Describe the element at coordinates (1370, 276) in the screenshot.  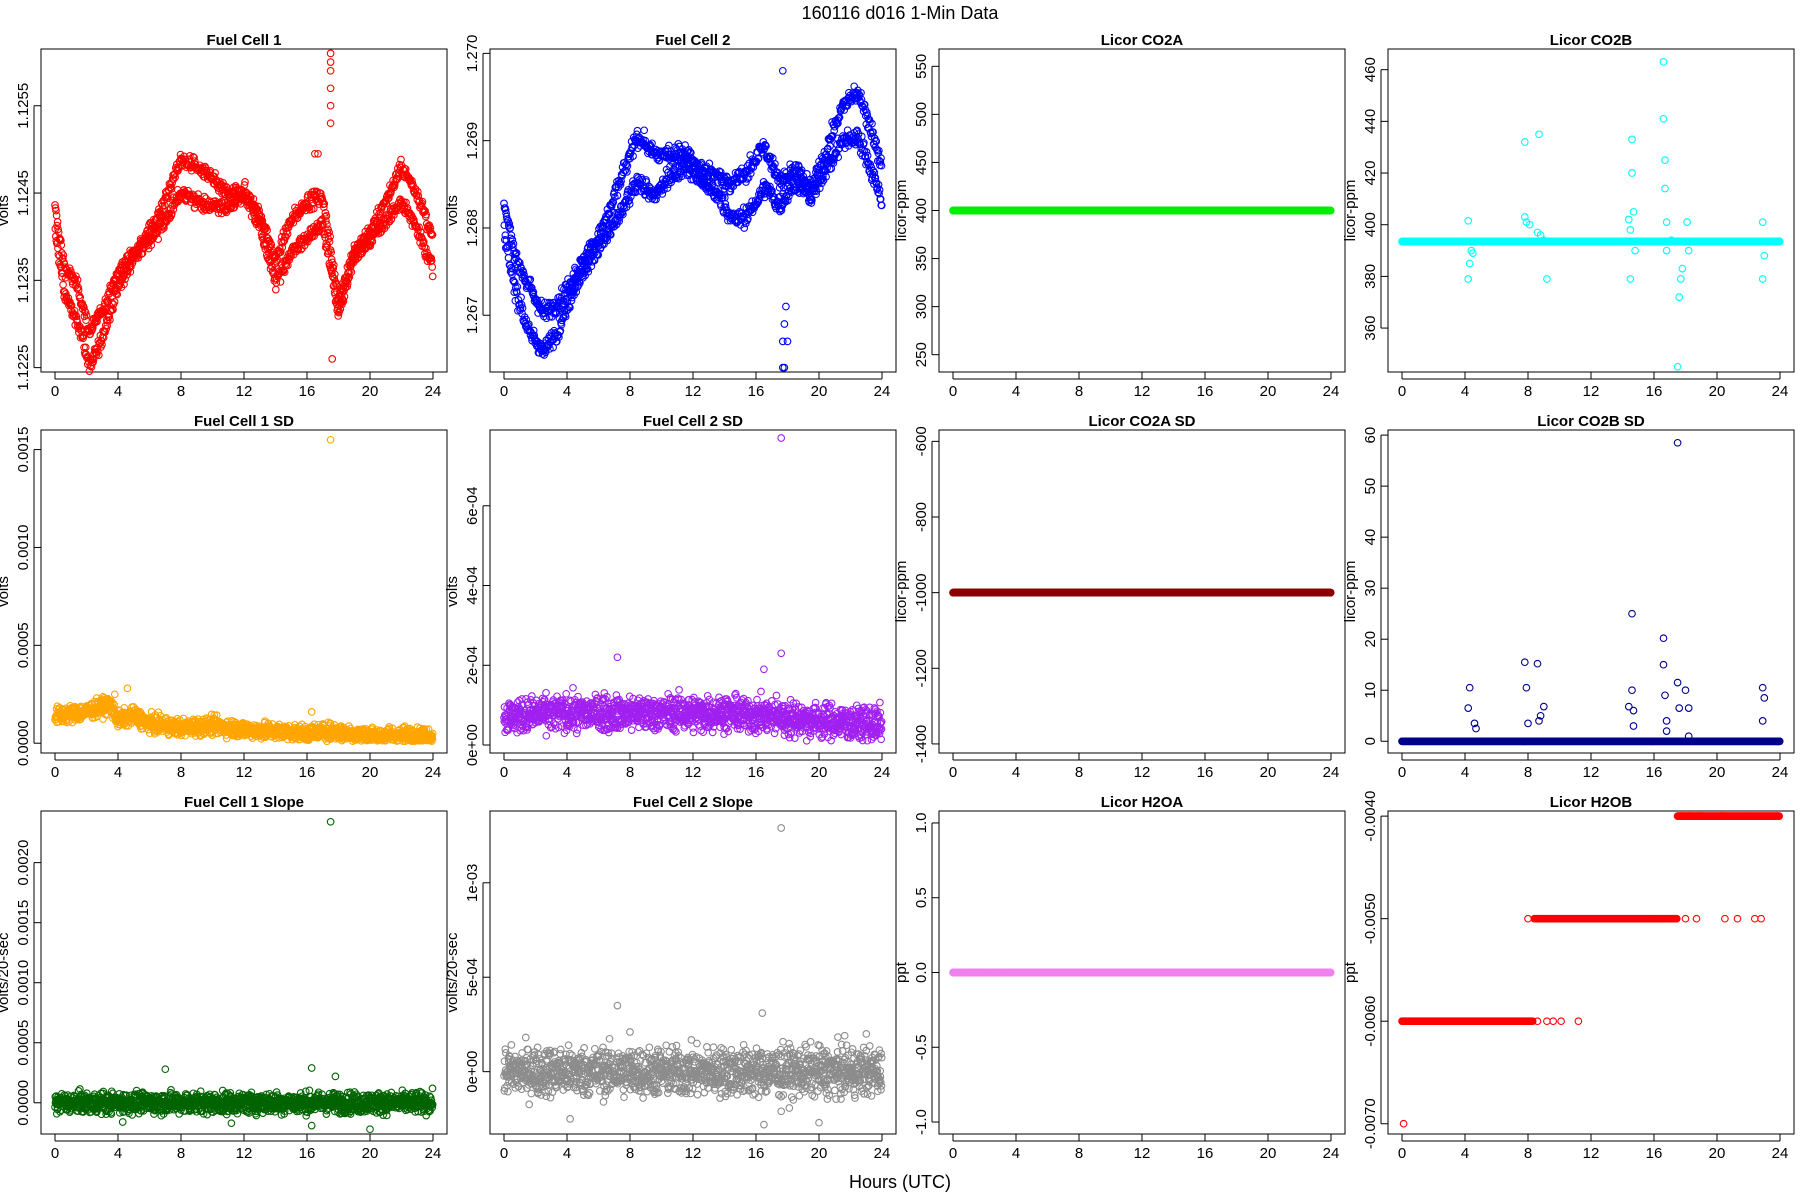
I see `y-tick-label: 380` at that location.